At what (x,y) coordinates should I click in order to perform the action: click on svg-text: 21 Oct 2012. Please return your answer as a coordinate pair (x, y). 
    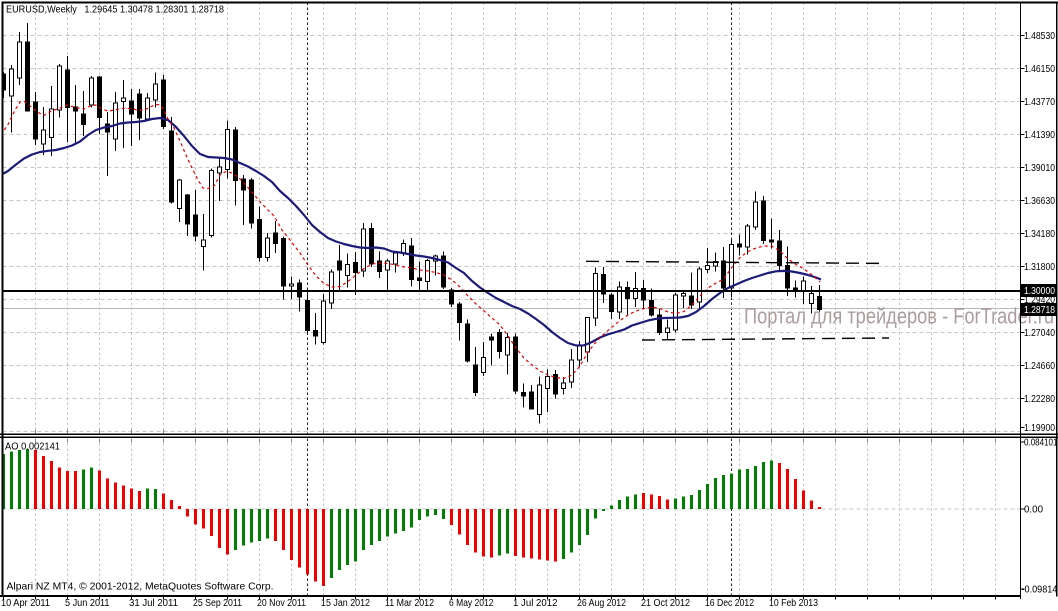
    Looking at the image, I should click on (665, 603).